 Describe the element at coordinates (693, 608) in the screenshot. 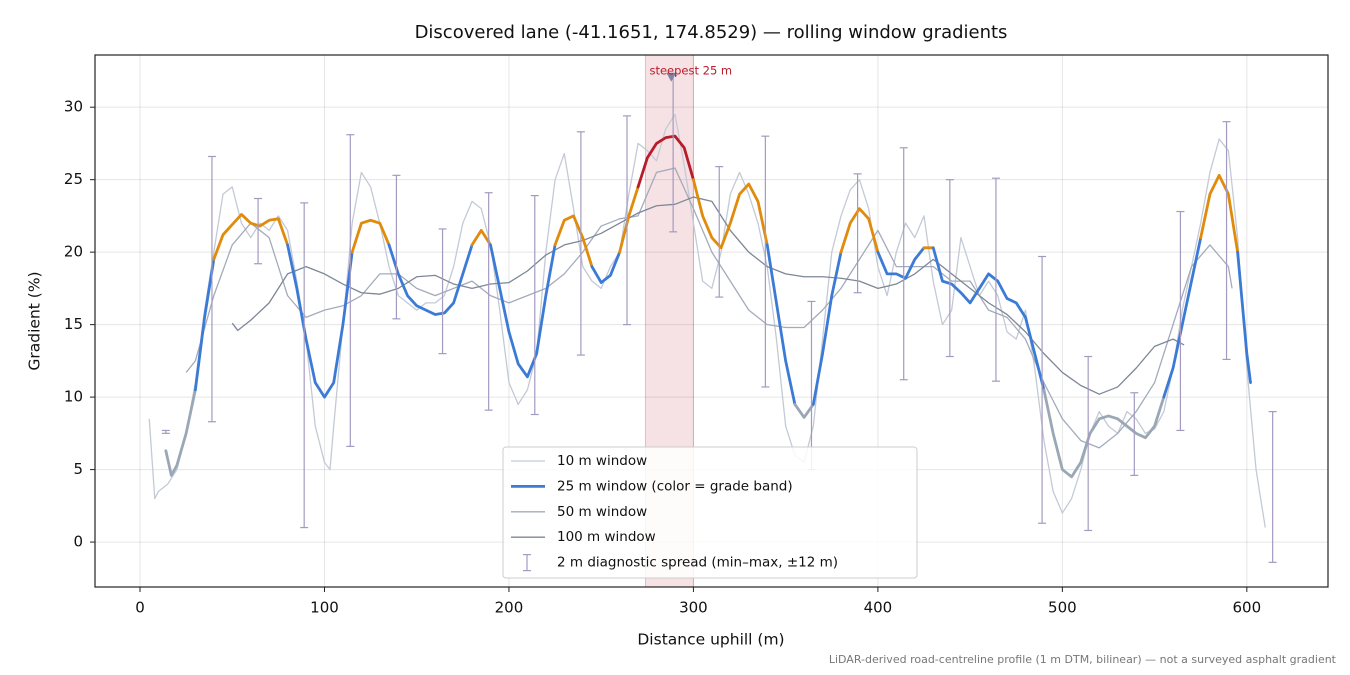

I see `x-tick-label: 300` at that location.